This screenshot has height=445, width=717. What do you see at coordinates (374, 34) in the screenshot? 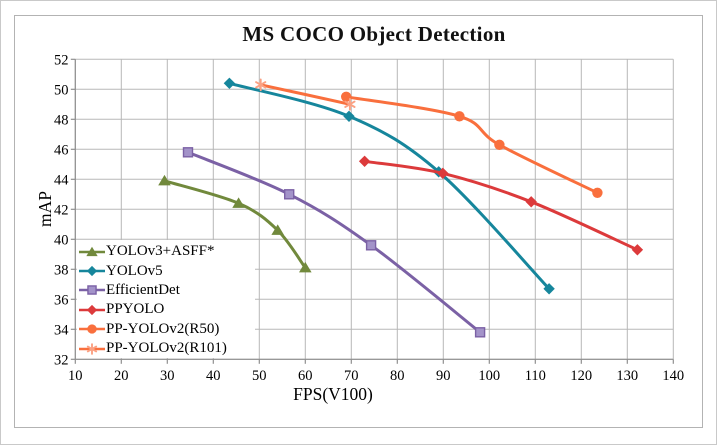
I see `chart-title: MS COCO Object Detection` at bounding box center [374, 34].